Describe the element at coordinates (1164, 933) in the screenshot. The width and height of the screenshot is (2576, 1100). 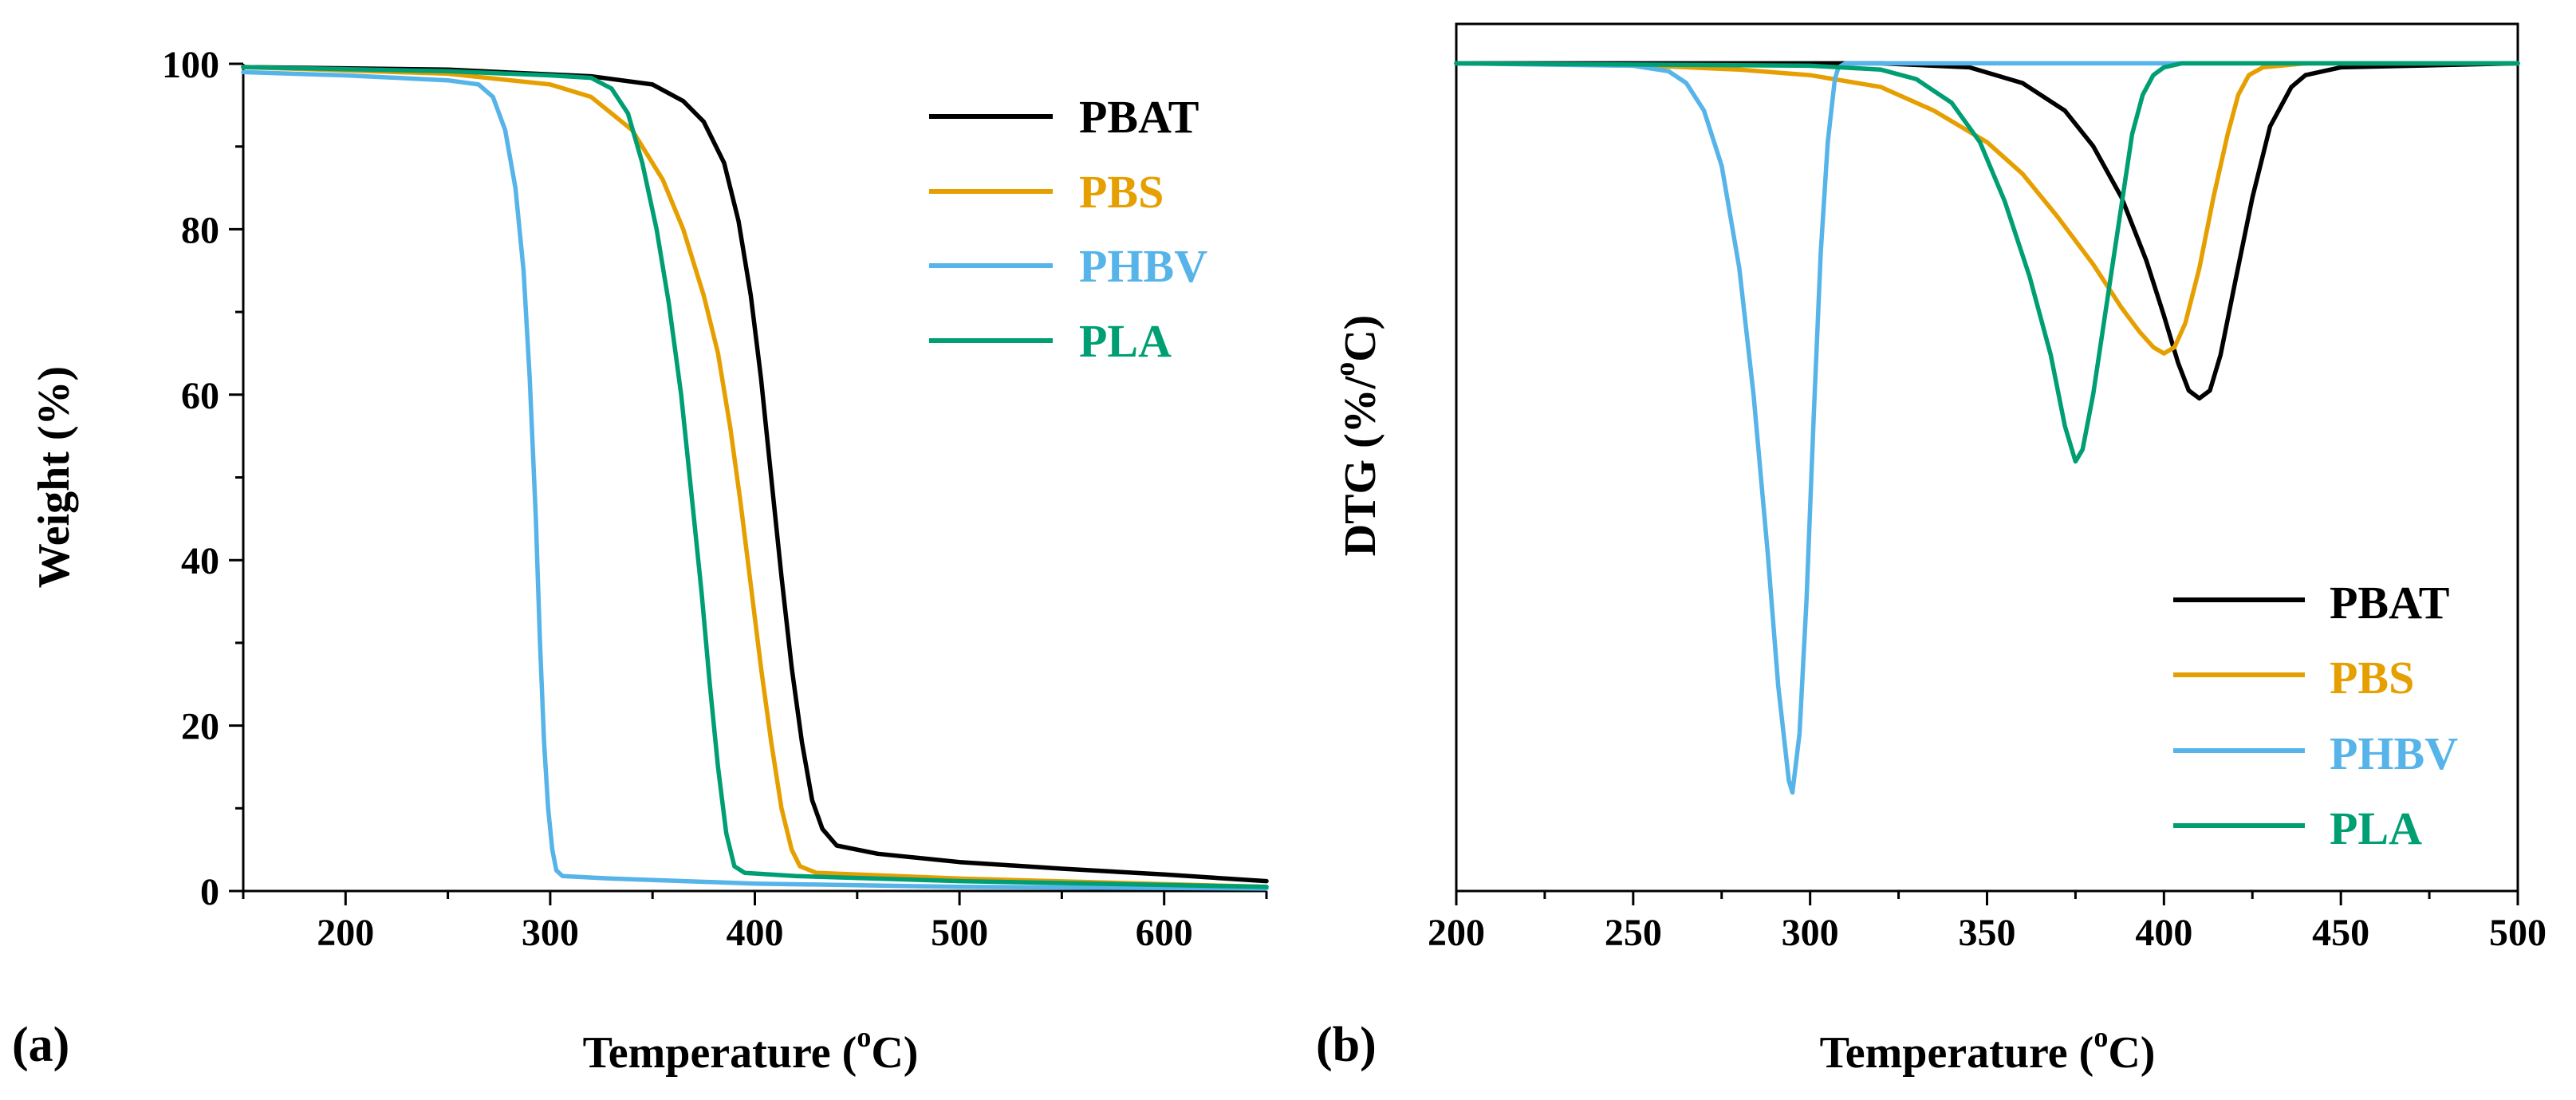
I see `panel-a-x-tick-label: 600` at that location.